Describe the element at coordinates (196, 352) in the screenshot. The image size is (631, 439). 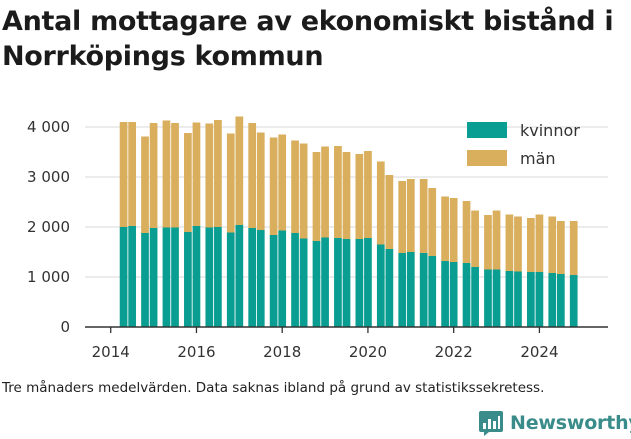
I see `x-tick-label: 2016` at that location.